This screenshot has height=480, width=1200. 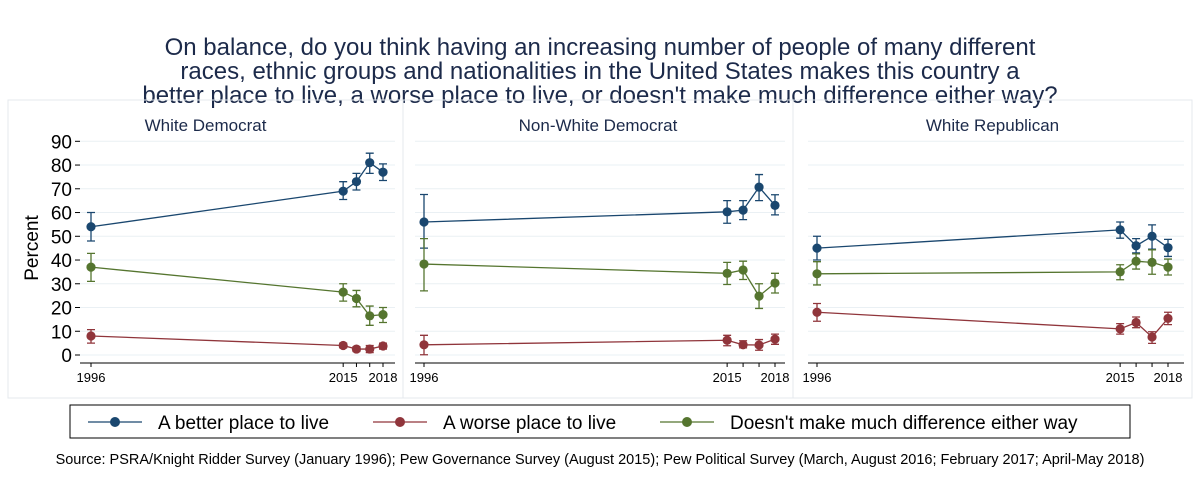 I want to click on legend-label: A worse place to live, so click(x=529, y=423).